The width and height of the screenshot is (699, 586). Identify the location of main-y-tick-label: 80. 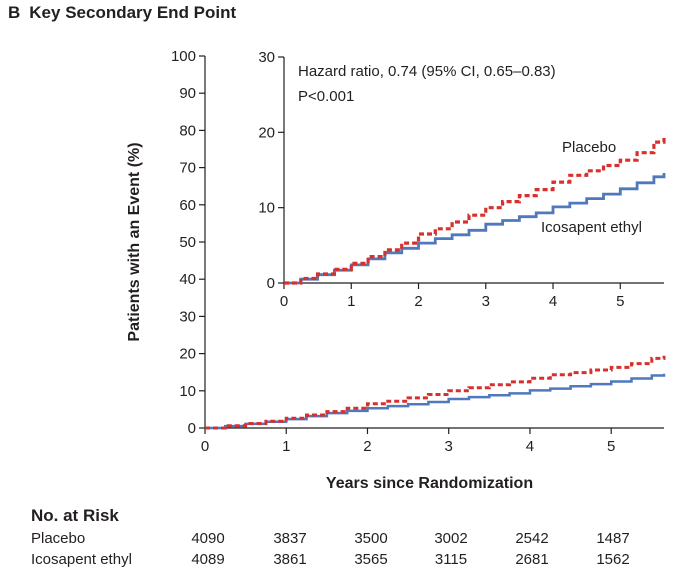
(187, 130).